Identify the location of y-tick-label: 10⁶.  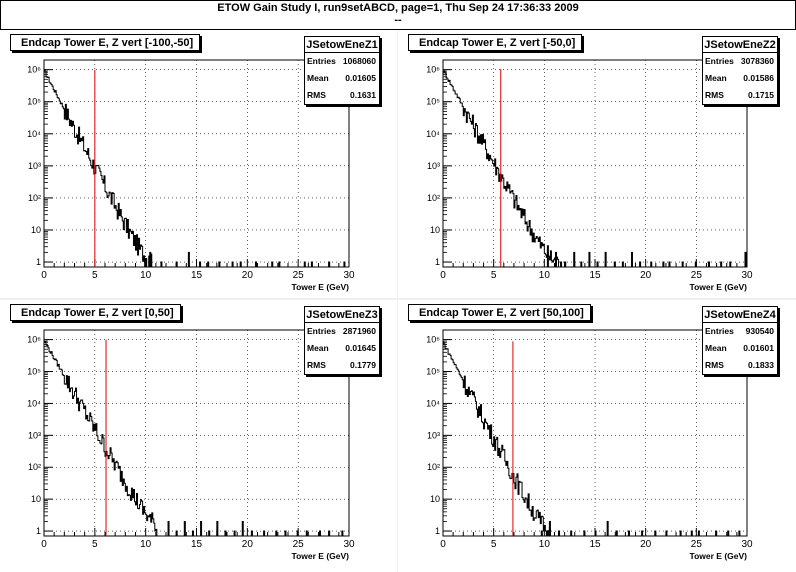
(433, 70).